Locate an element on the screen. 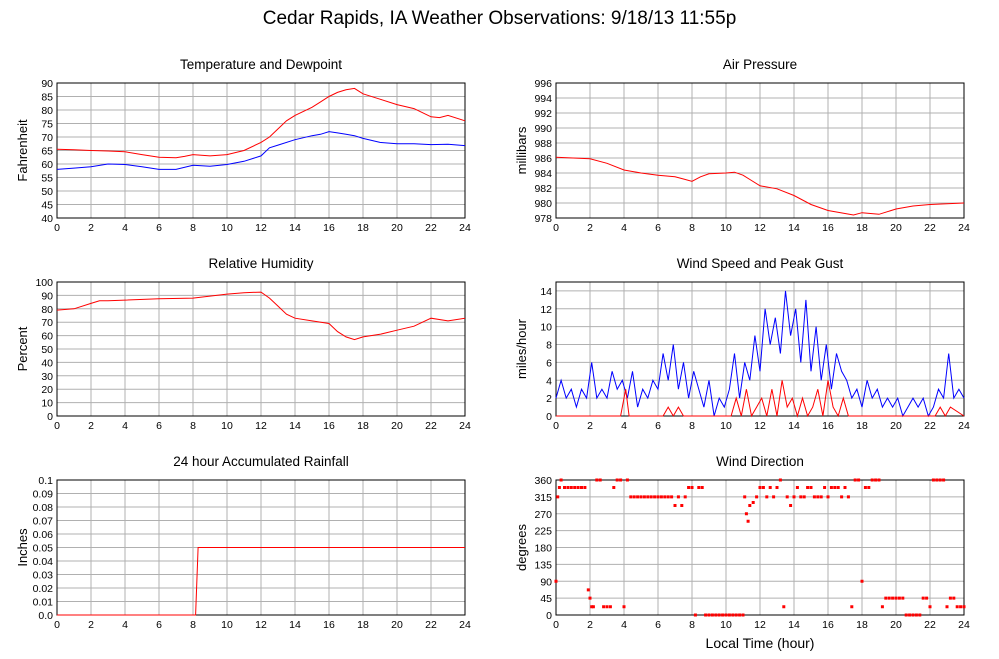 This screenshot has width=999, height=659. y-tick-label: 75 is located at coordinates (47, 125).